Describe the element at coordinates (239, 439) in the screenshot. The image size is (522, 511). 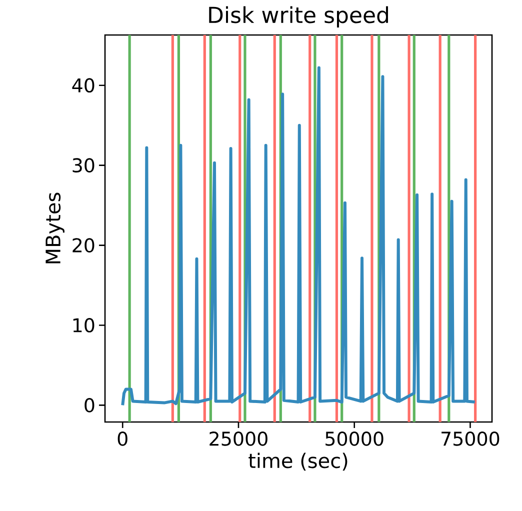
I see `x-tick-label: 25000` at that location.